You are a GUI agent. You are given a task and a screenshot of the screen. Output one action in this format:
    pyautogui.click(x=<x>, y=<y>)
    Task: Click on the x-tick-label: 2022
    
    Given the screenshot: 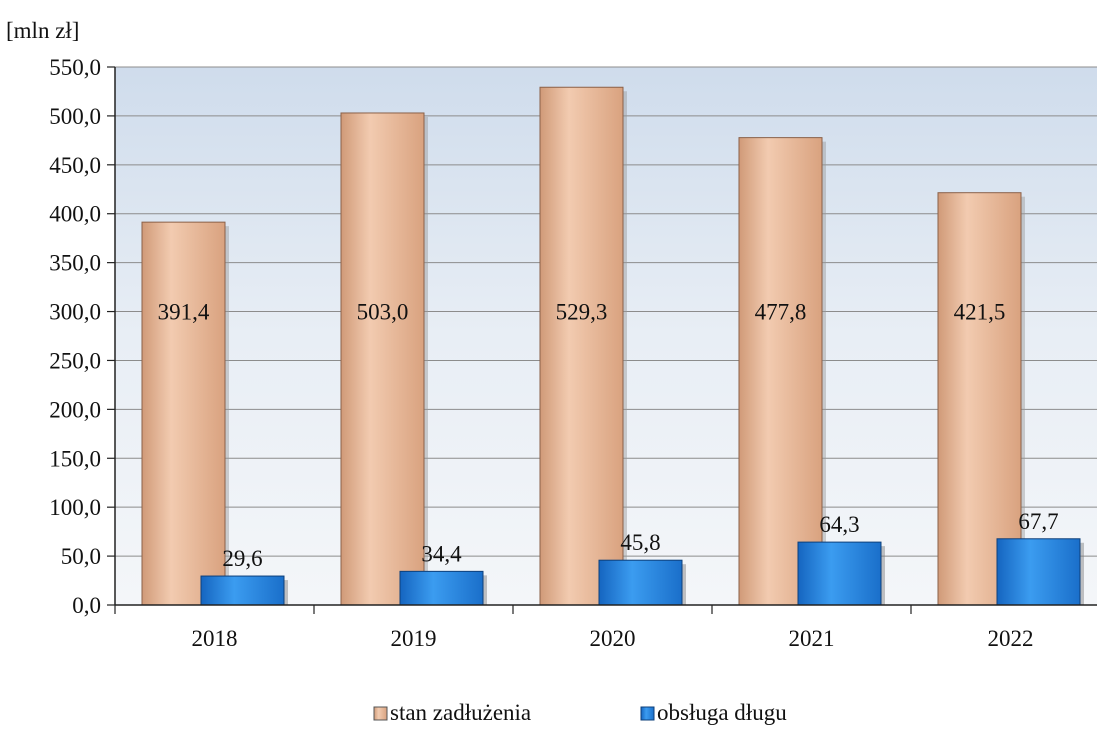 What is the action you would take?
    pyautogui.click(x=1011, y=638)
    